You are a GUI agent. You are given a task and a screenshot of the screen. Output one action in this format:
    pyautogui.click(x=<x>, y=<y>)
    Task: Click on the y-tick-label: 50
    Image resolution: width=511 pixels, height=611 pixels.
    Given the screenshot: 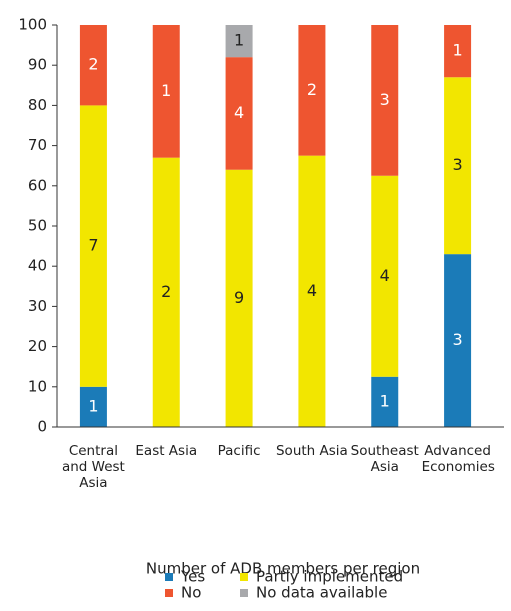 What is the action you would take?
    pyautogui.click(x=37, y=226)
    